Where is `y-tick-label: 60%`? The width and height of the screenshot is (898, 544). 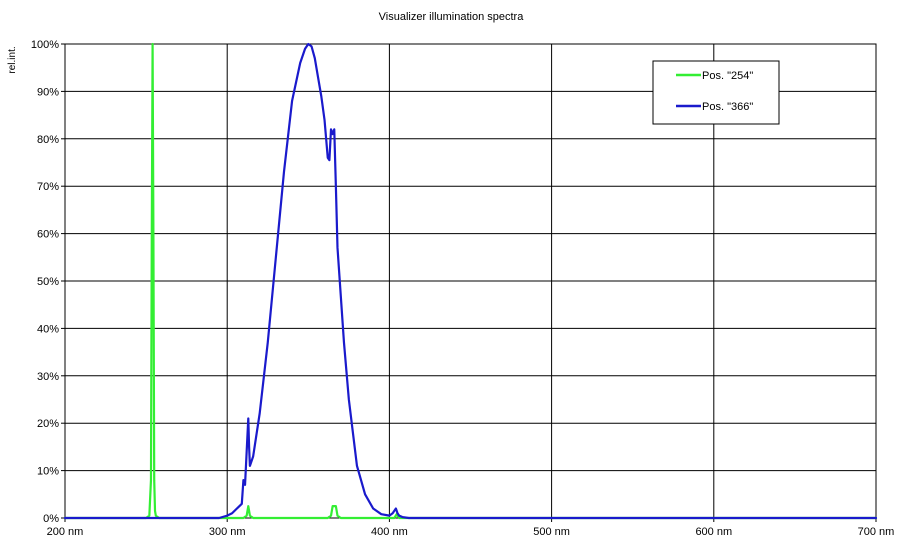 y-tick-label: 60% is located at coordinates (48, 235).